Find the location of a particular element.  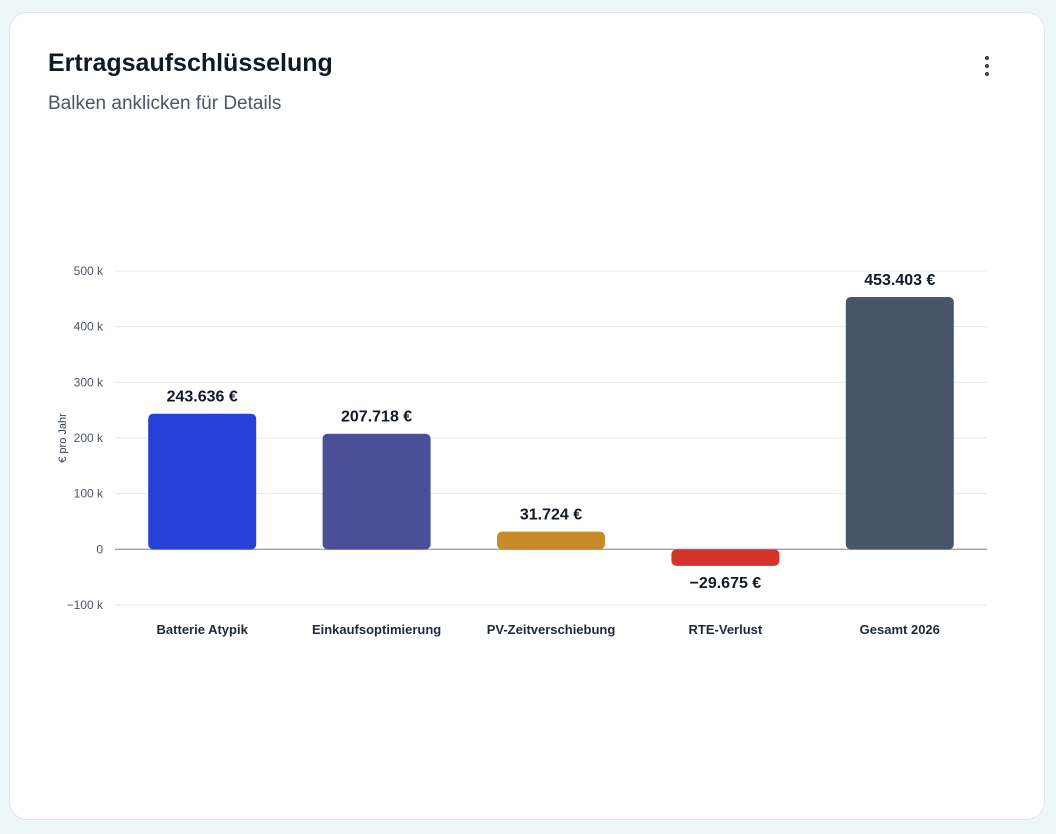

y-tick-label: 500 k is located at coordinates (89, 271).